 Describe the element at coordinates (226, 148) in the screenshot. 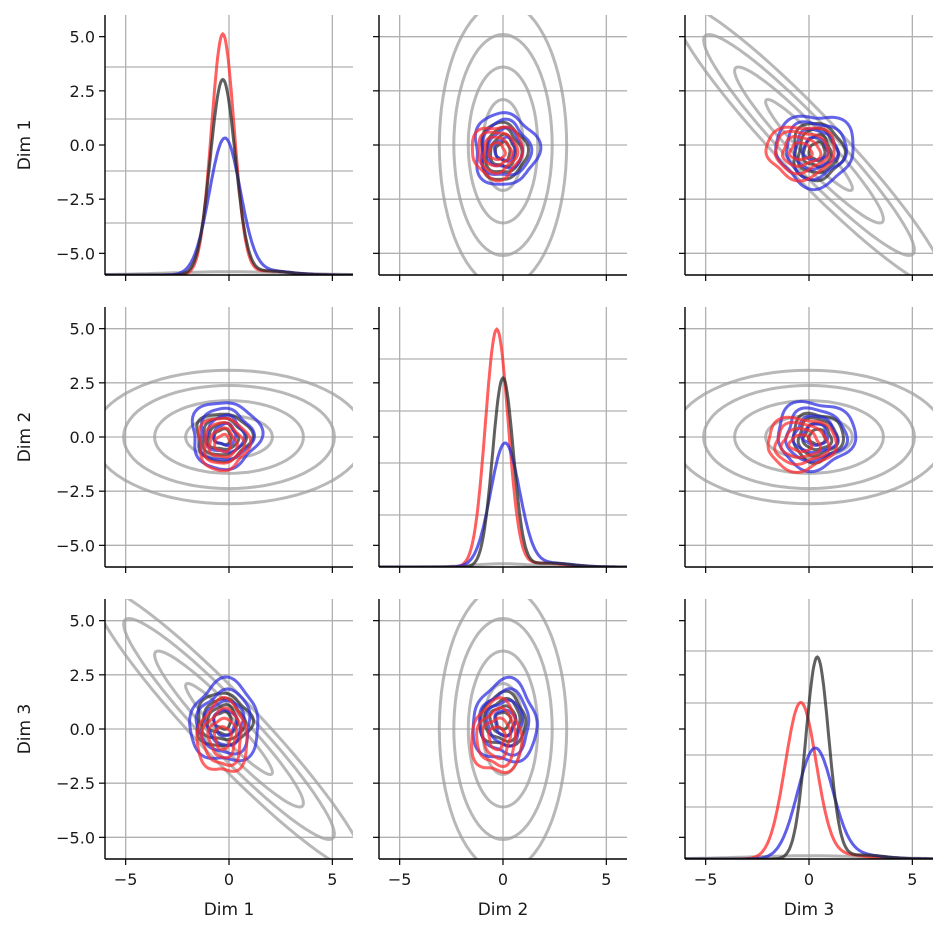

I see `panel-r1-c1` at that location.